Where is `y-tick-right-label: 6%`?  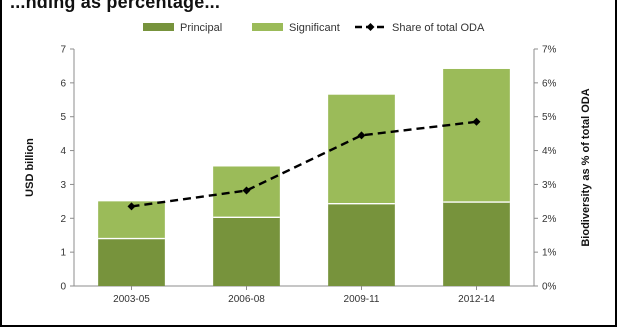
y-tick-right-label: 6% is located at coordinates (549, 83).